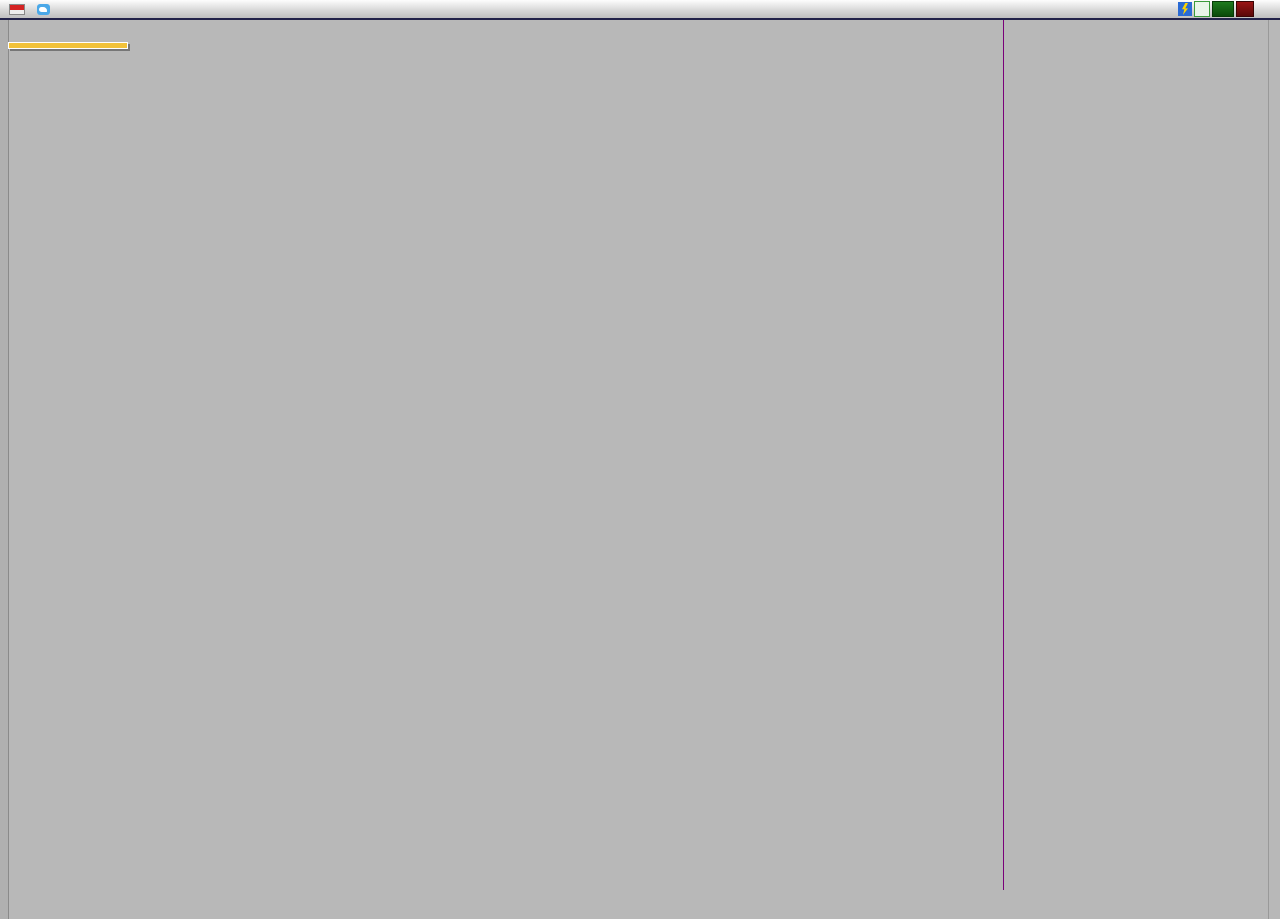 The height and width of the screenshot is (919, 1280). Describe the element at coordinates (1003, 455) in the screenshot. I see `crosshair-vline` at that location.